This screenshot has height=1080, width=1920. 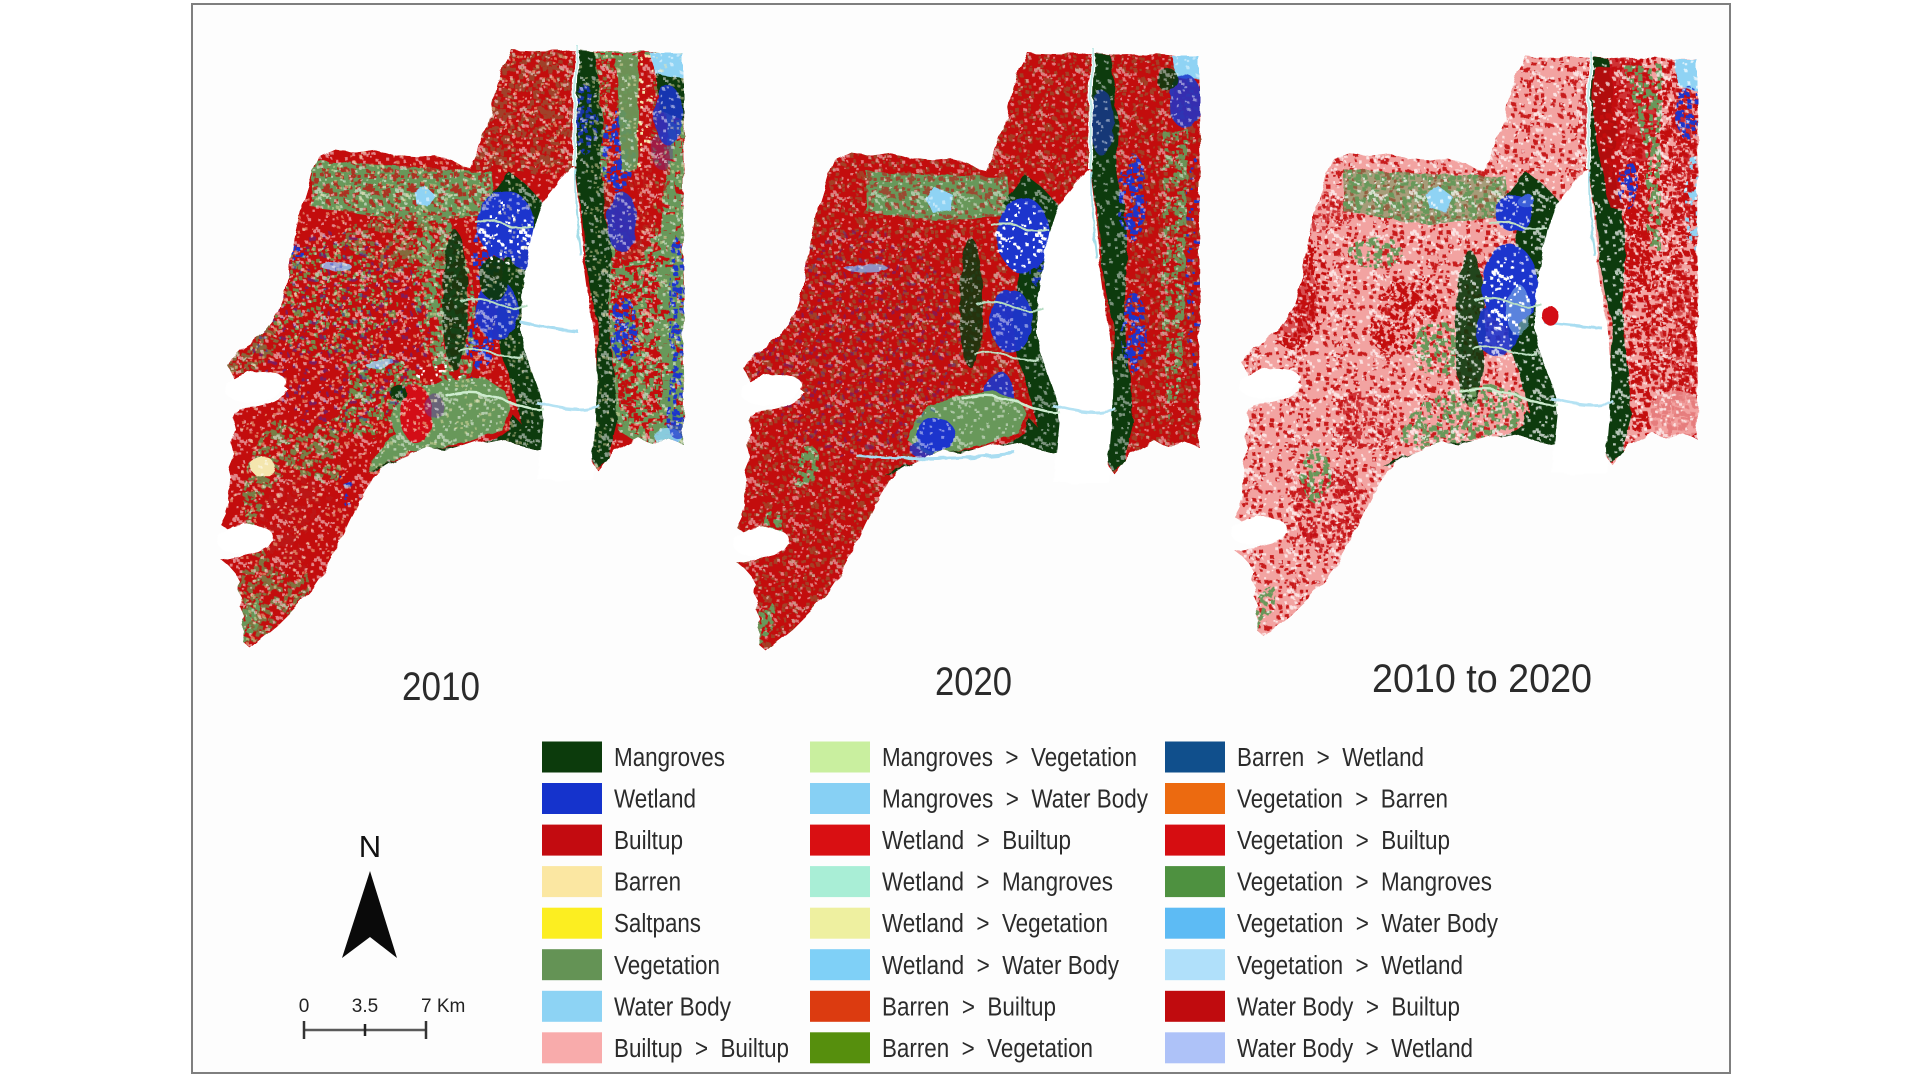 I want to click on svg-text: Wetland, so click(x=655, y=800).